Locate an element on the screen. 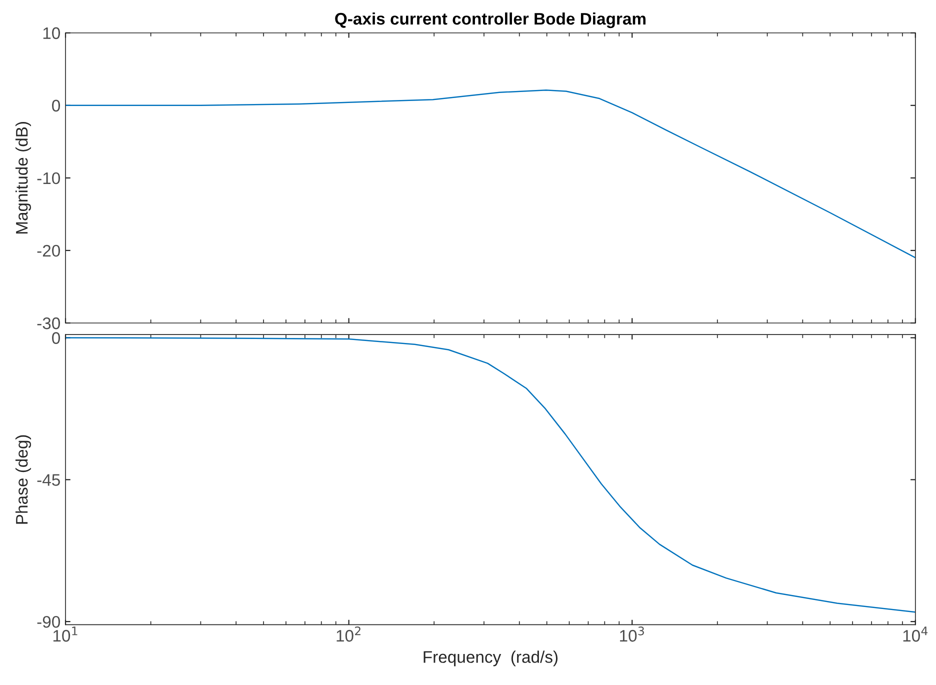  y-axis-title: Phase (deg) is located at coordinates (23, 479).